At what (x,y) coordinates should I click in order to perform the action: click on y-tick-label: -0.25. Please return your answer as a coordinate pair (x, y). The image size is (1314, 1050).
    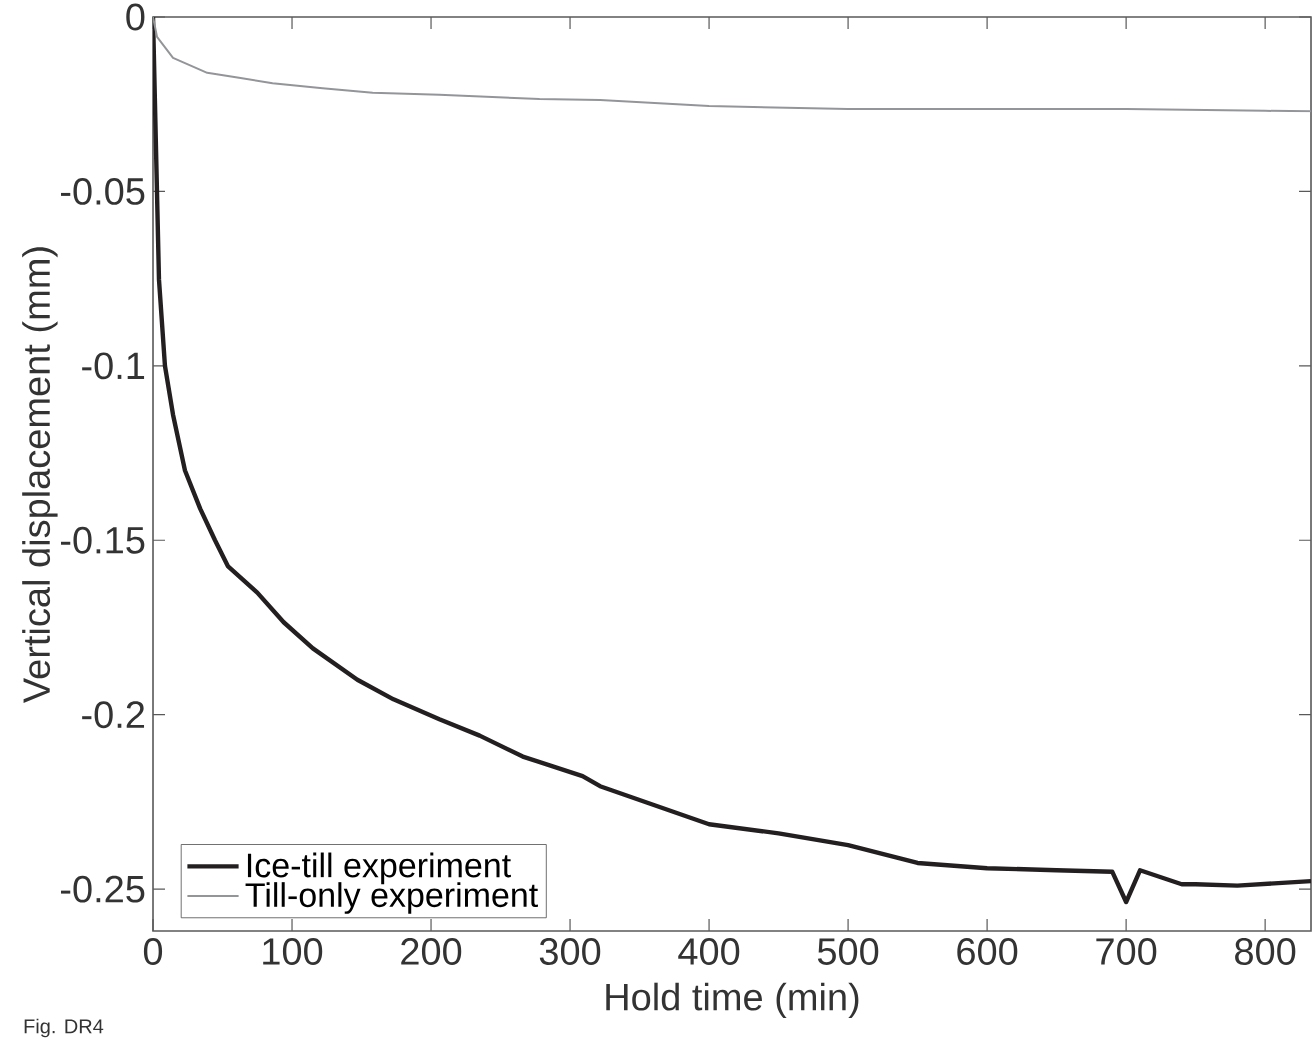
    Looking at the image, I should click on (103, 889).